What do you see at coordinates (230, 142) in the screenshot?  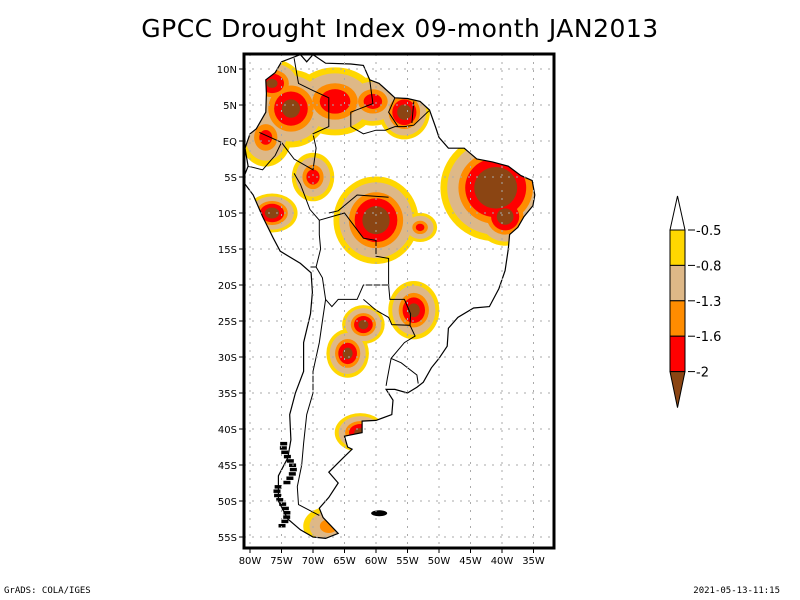 I see `y-tick-label: EQ` at bounding box center [230, 142].